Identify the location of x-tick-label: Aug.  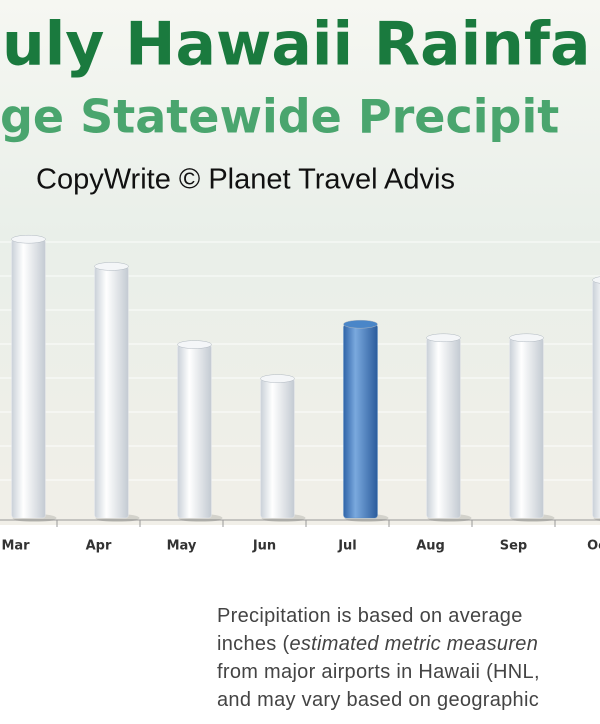
(430, 546).